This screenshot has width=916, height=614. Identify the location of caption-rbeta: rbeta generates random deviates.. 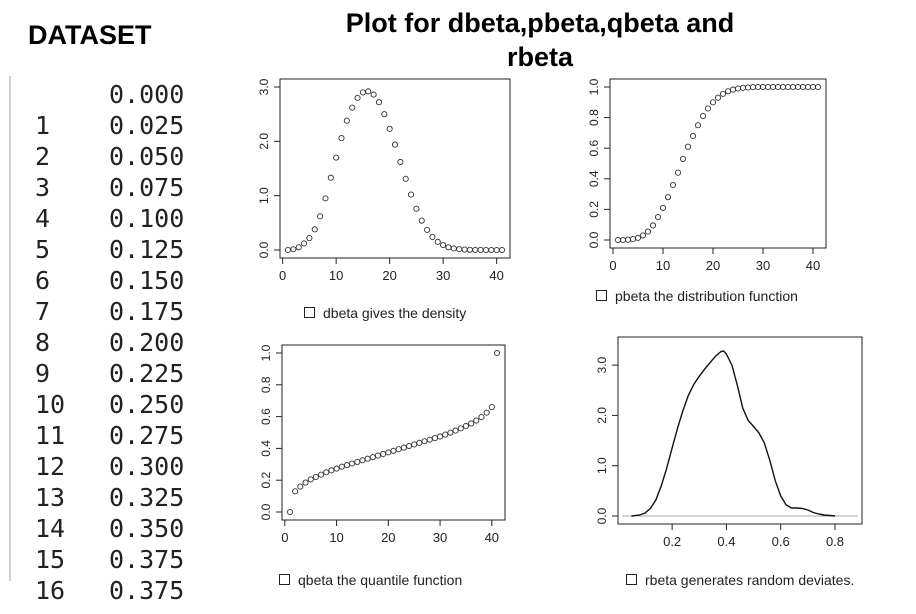
(740, 580).